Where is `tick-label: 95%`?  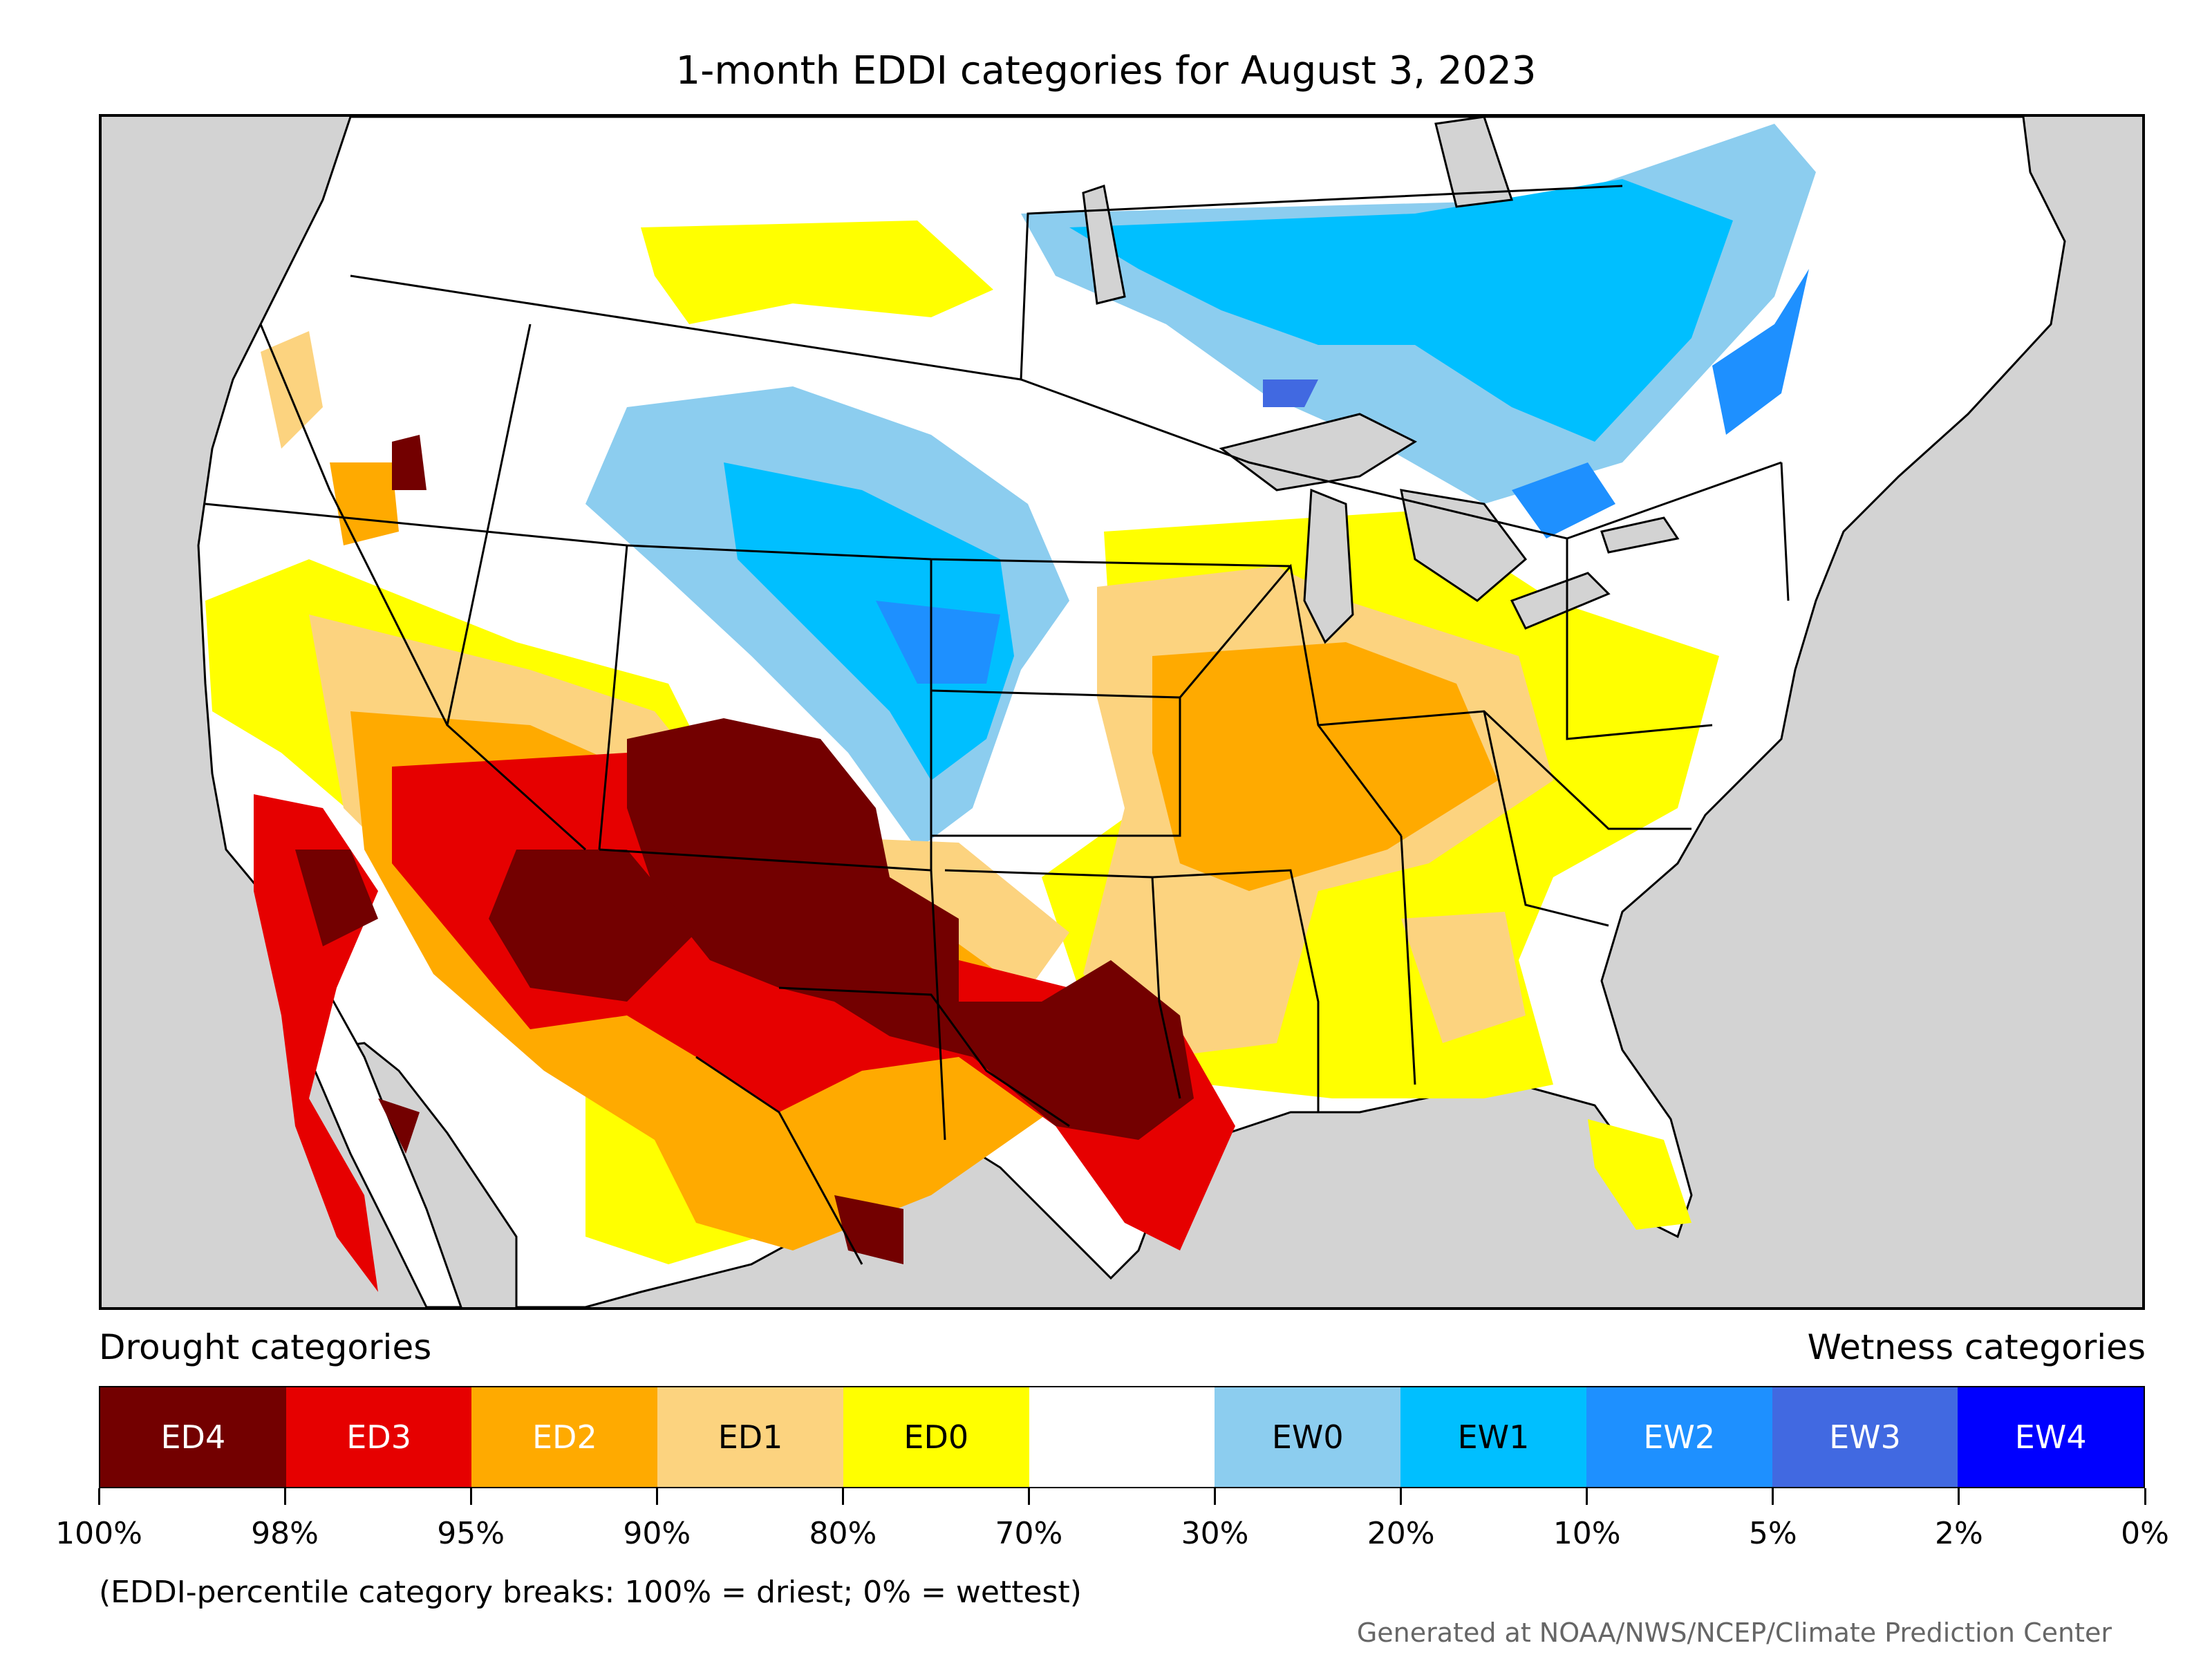
tick-label: 95% is located at coordinates (471, 1534).